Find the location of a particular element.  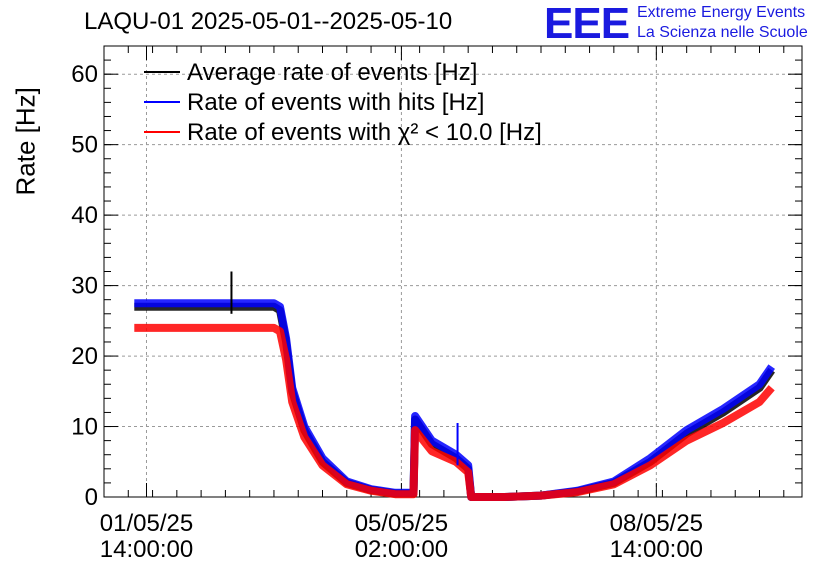

y-tick-label: 50 is located at coordinates (84, 145).